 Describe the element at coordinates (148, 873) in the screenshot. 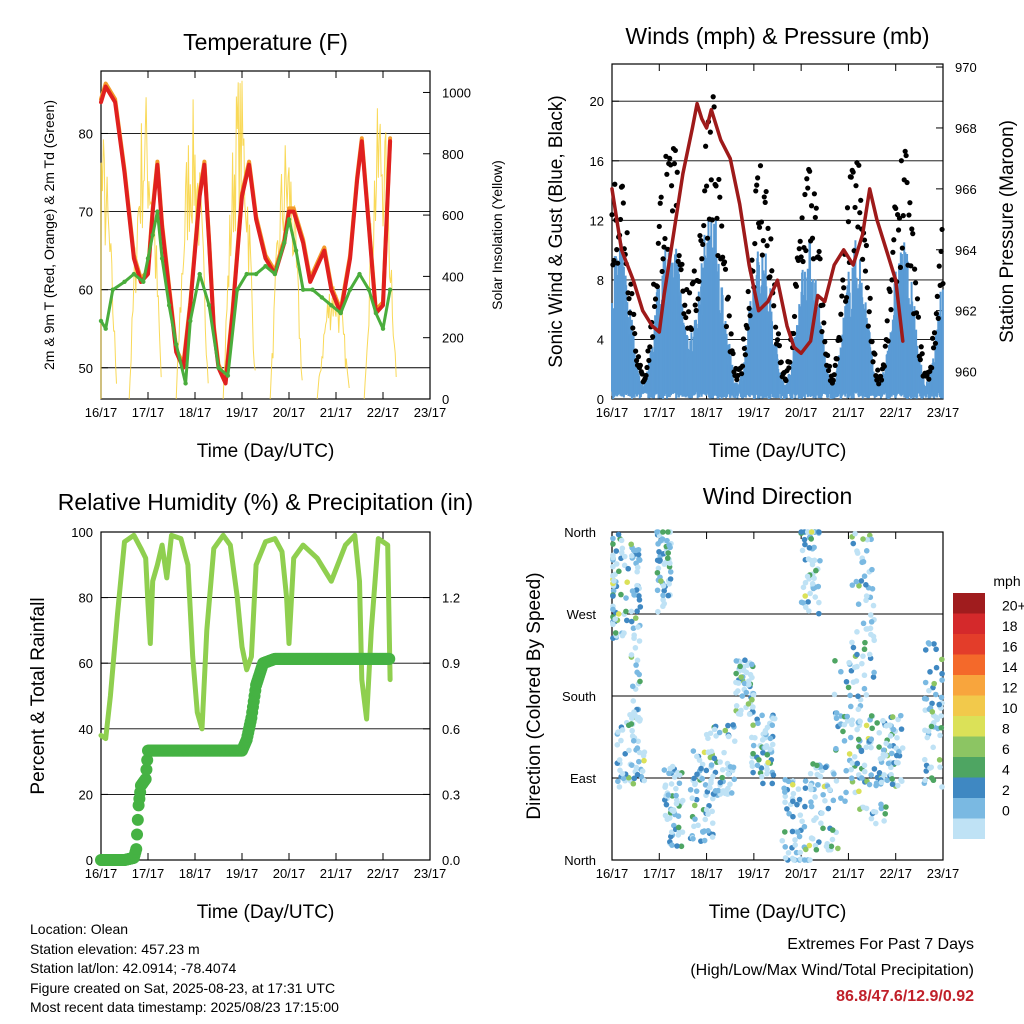

I see `x-tick-label-3: 17/17` at that location.